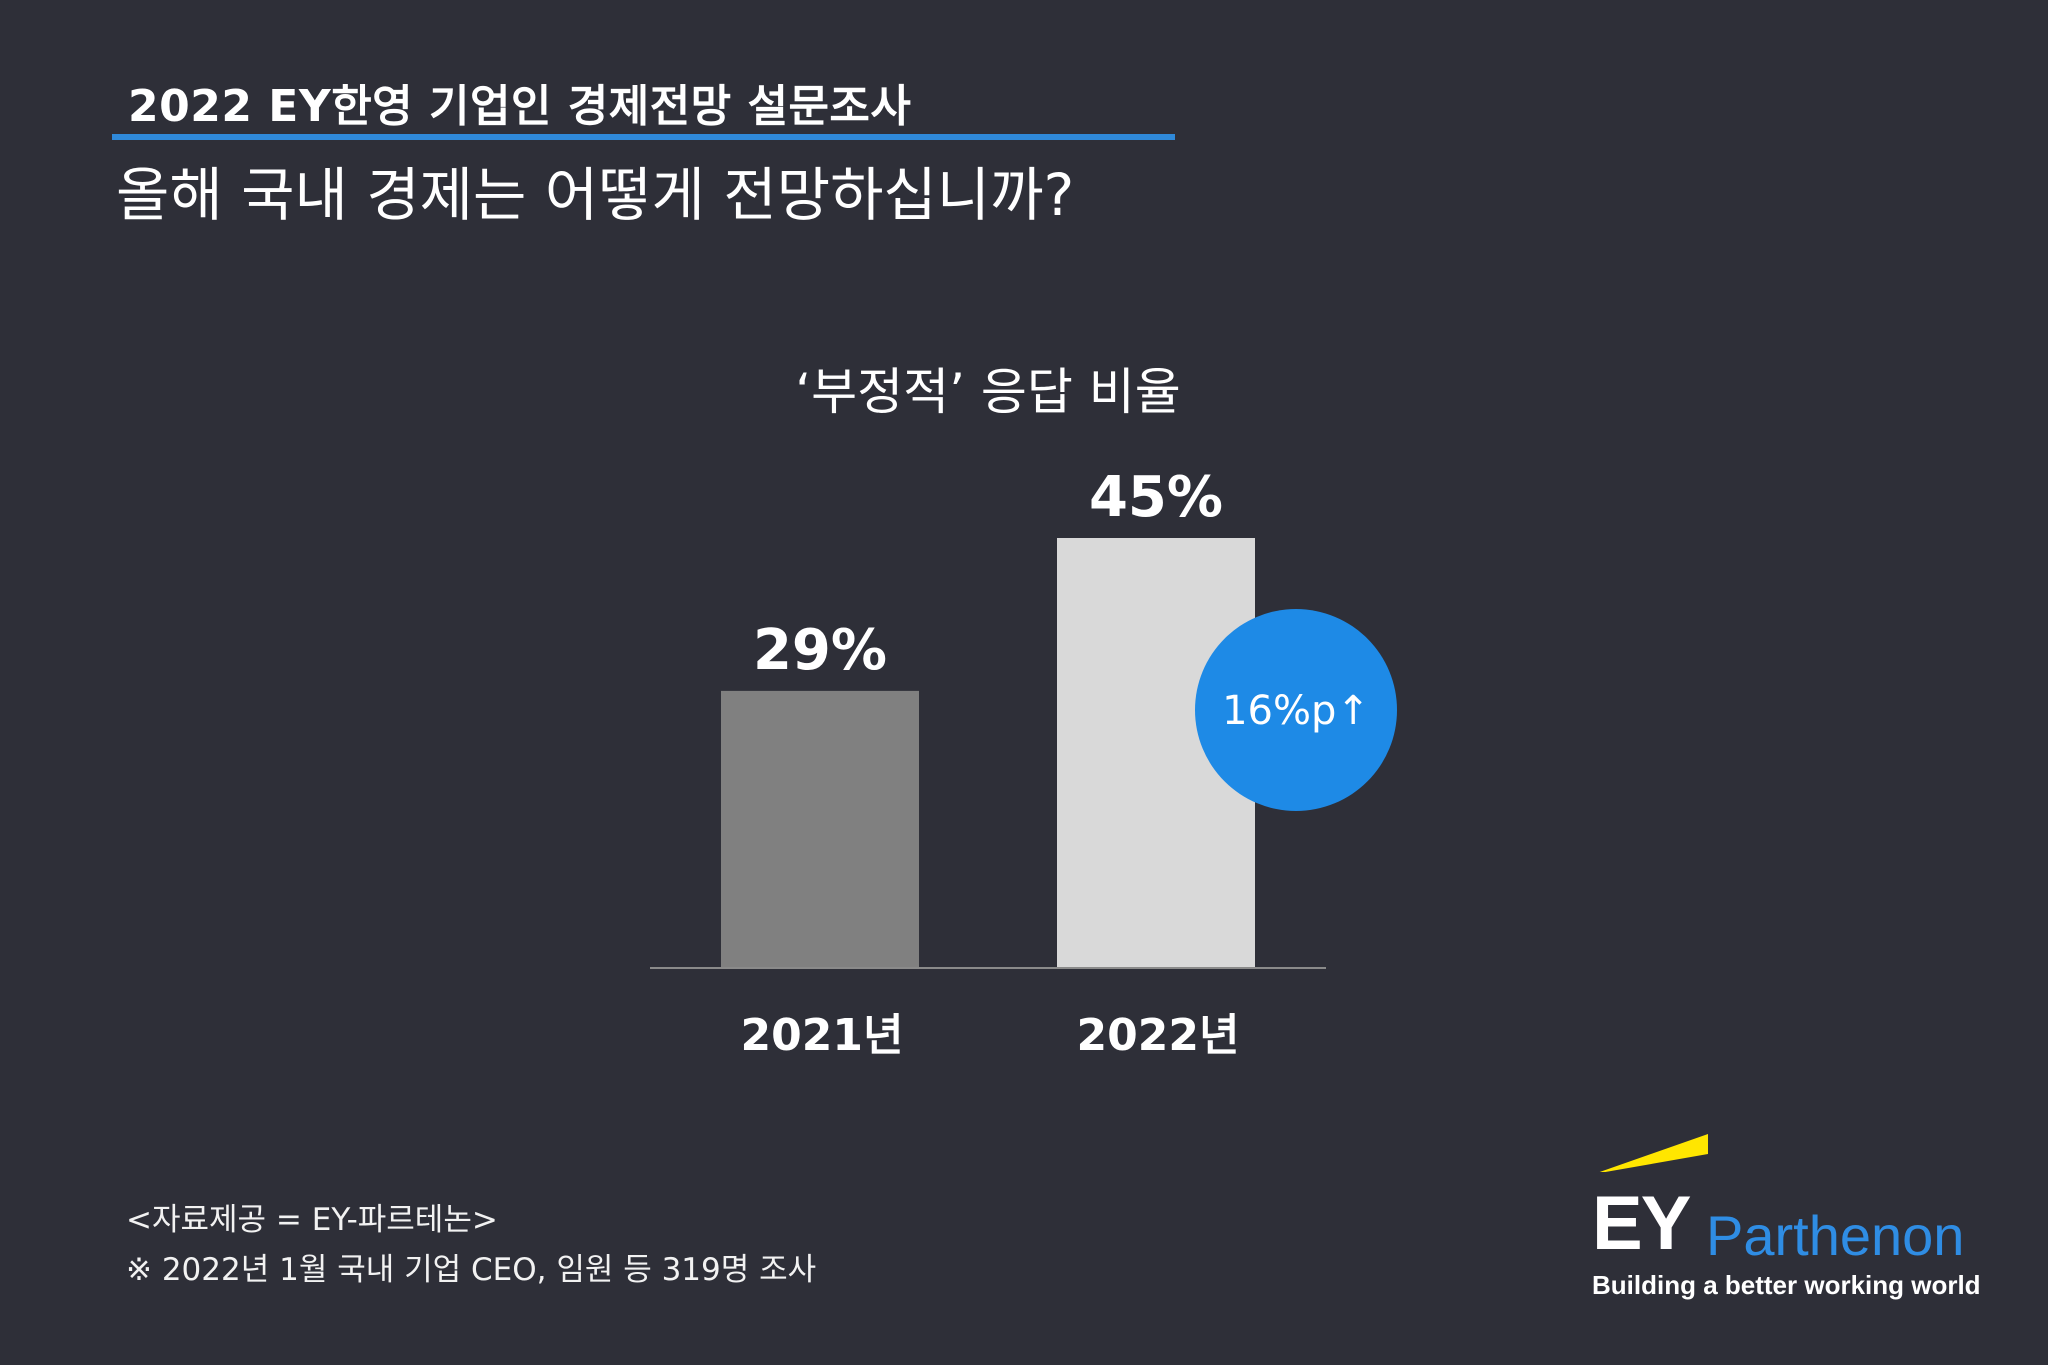  I want to click on title-divider, so click(643, 137).